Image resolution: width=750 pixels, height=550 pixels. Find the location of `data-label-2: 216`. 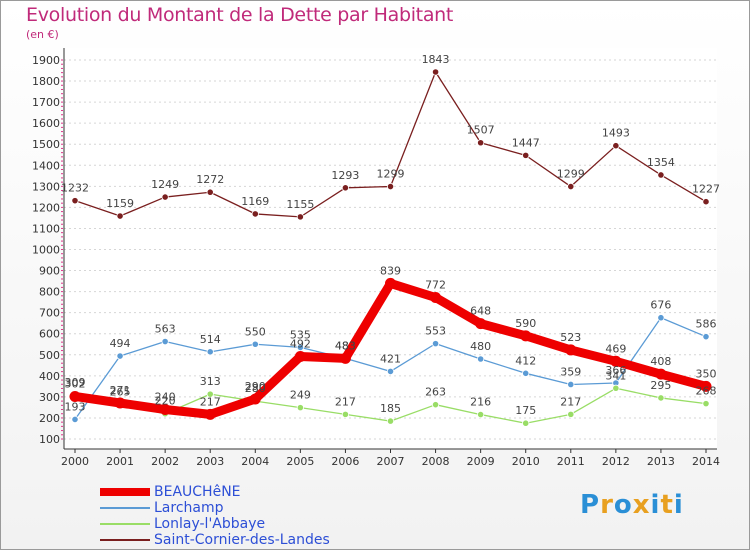

data-label-2: 216 is located at coordinates (480, 402).